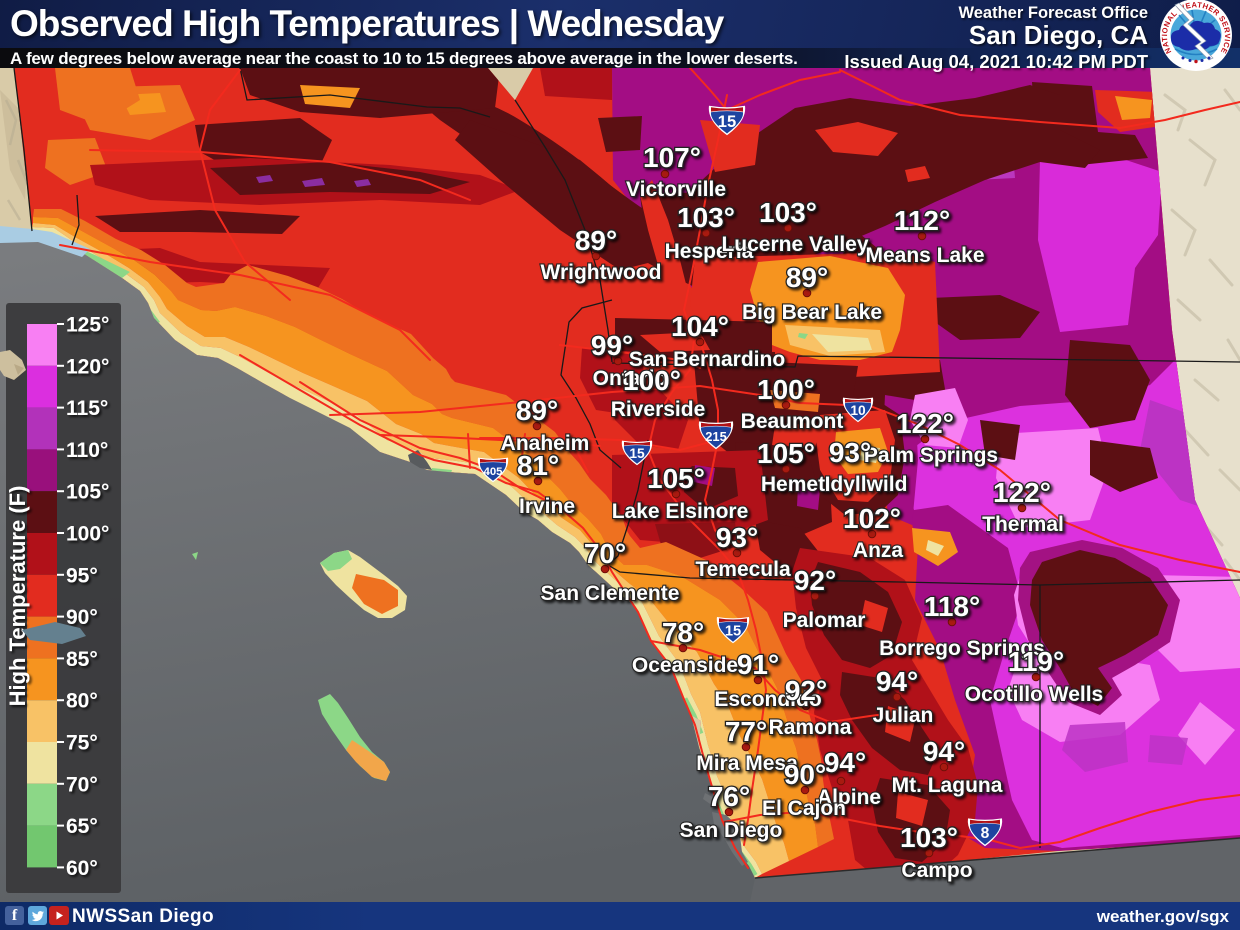  I want to click on svg-text: 80°, so click(82, 701).